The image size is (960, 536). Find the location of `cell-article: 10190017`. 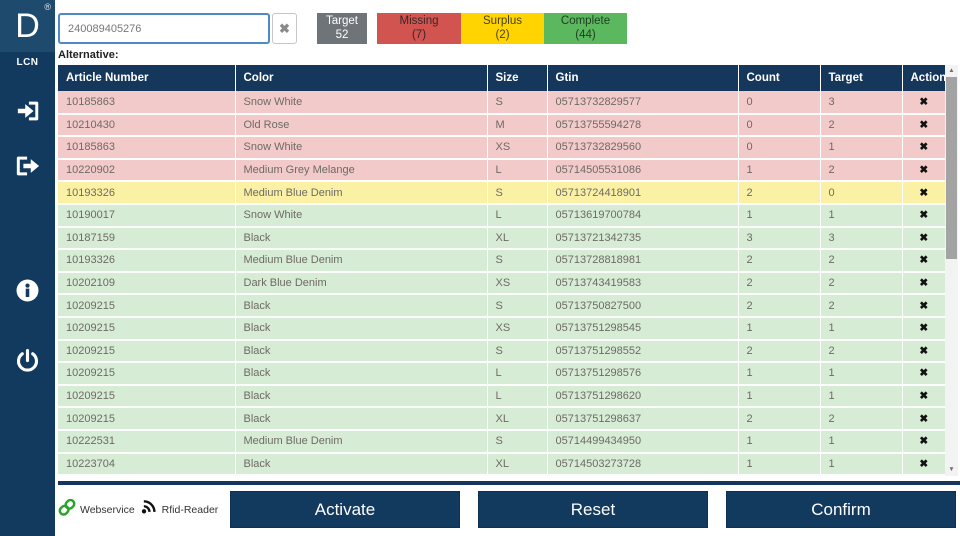

cell-article: 10190017 is located at coordinates (146, 215).